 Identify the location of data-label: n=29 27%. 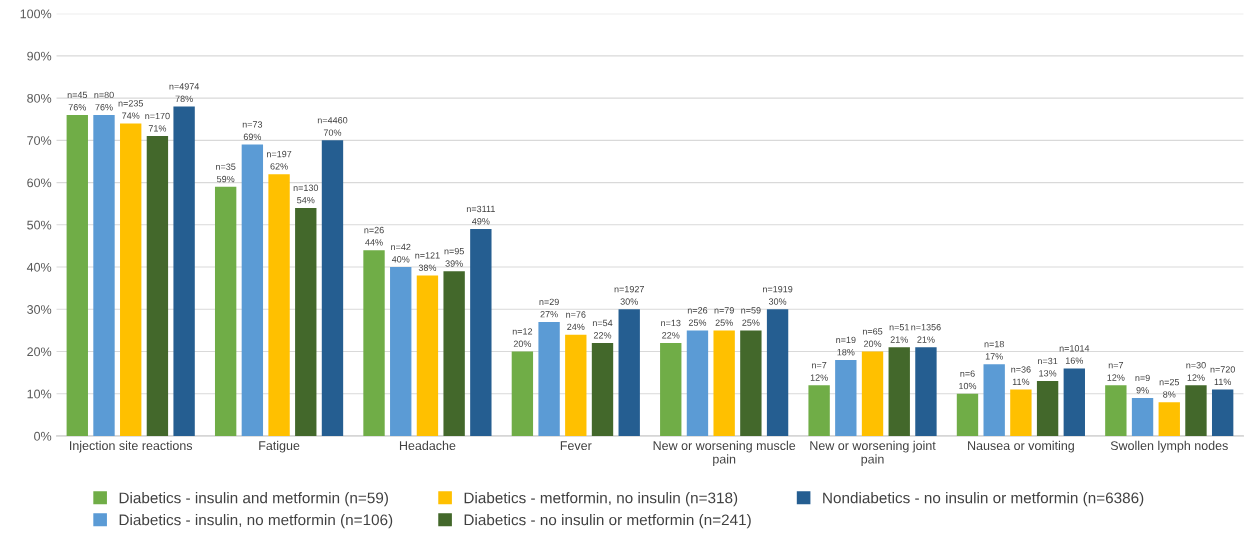
(549, 308).